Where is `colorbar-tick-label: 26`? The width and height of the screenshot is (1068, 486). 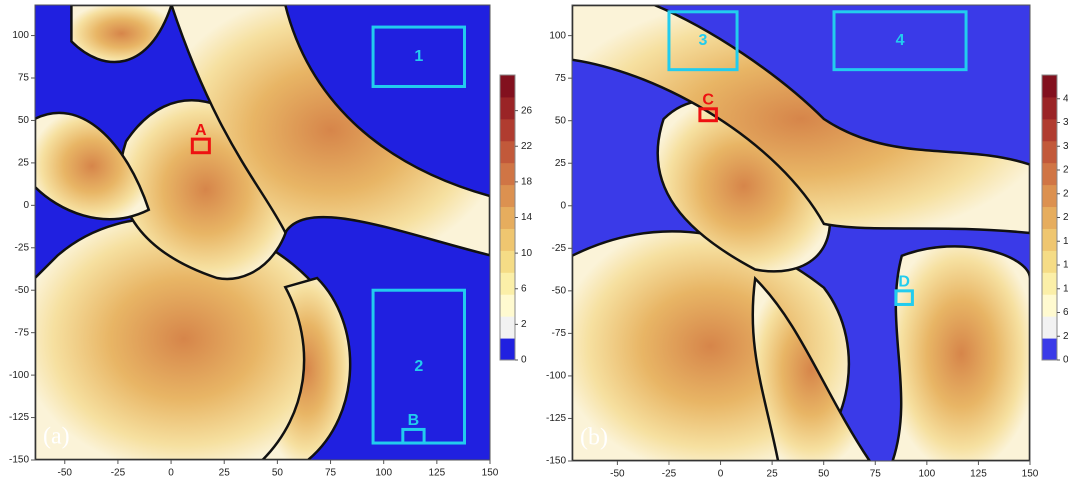
colorbar-tick-label: 26 is located at coordinates (527, 110).